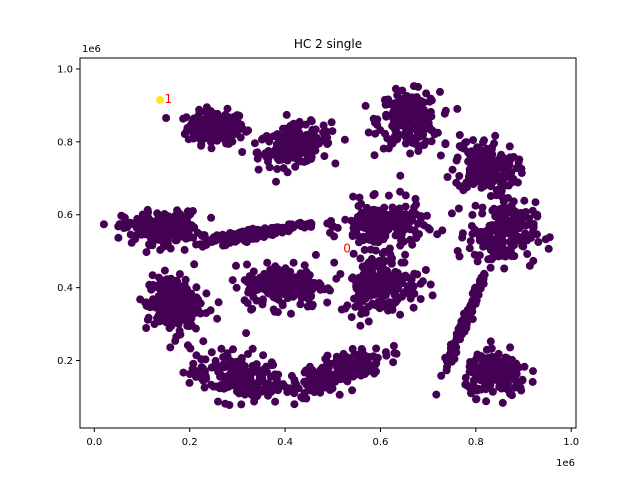  What do you see at coordinates (65, 288) in the screenshot?
I see `y-tick-label: 0.4` at bounding box center [65, 288].